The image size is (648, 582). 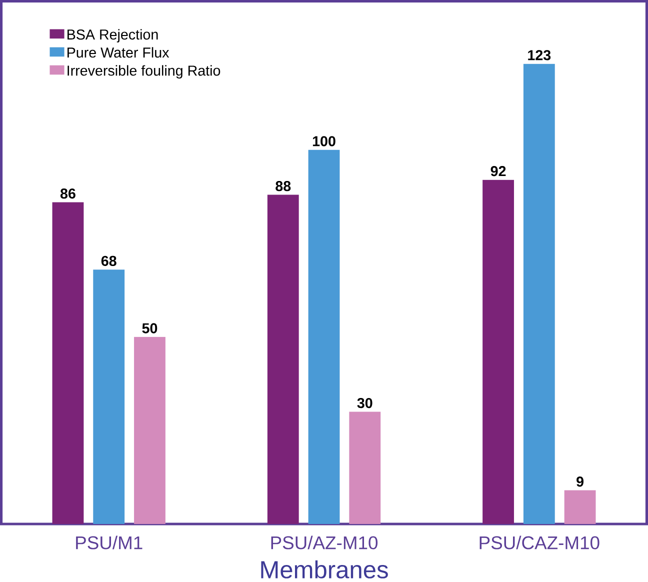 What do you see at coordinates (324, 569) in the screenshot?
I see `x-axis-title: Membranes` at bounding box center [324, 569].